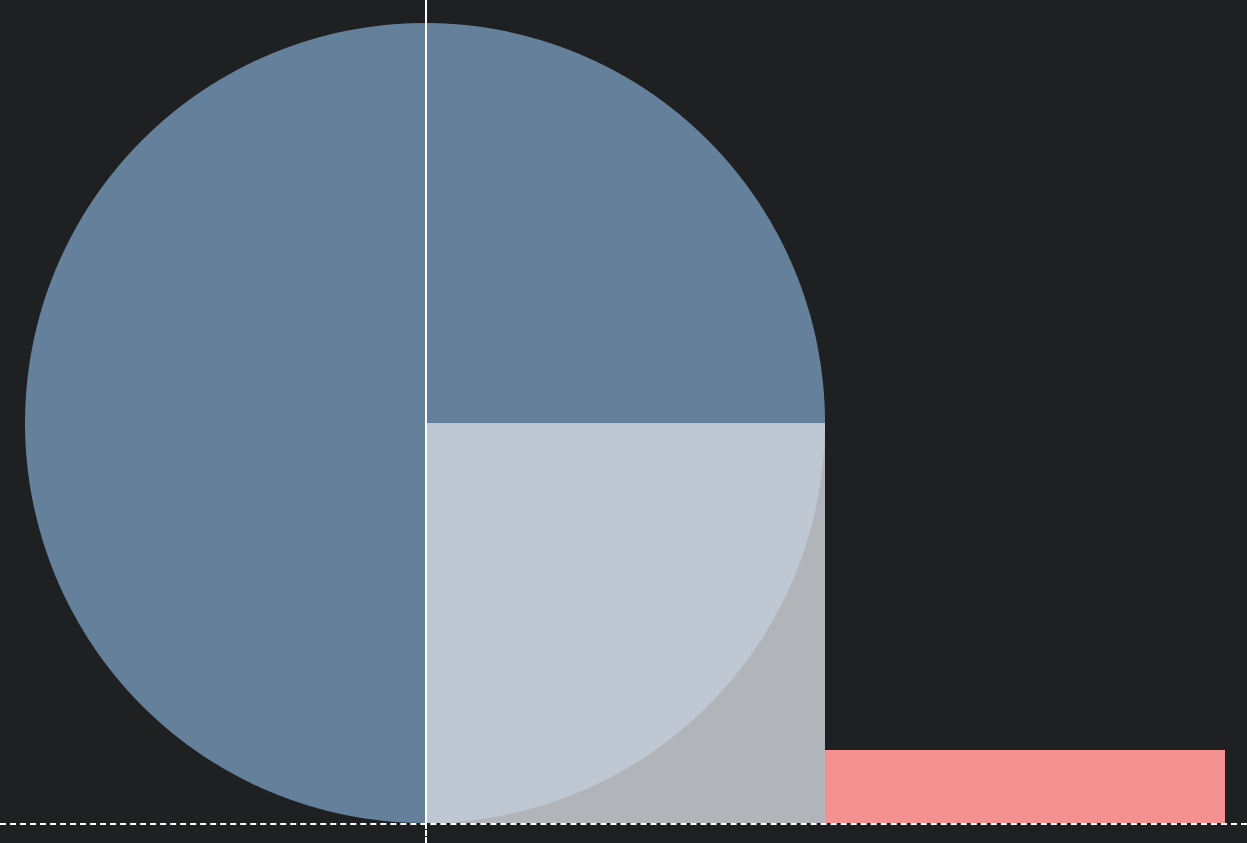  Describe the element at coordinates (1025, 786) in the screenshot. I see `bar-shape` at that location.